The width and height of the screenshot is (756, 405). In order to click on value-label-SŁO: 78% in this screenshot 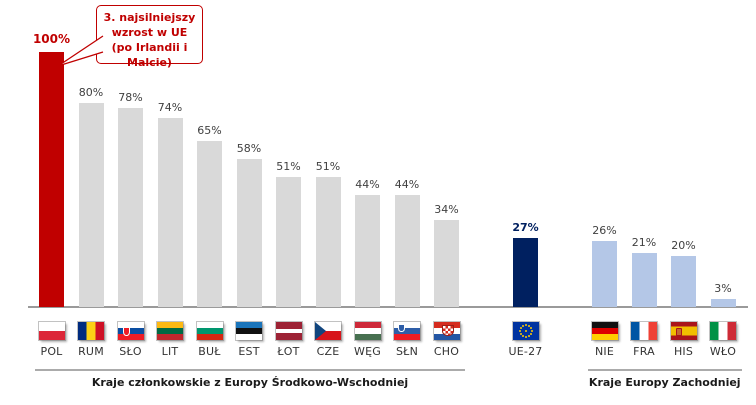, I will do `click(130, 98)`.